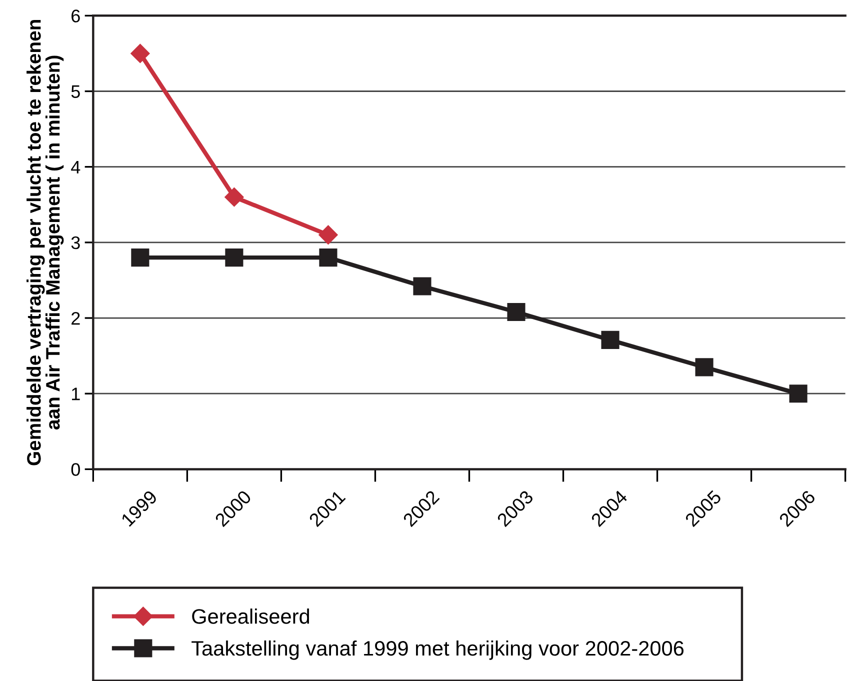 The height and width of the screenshot is (681, 847). I want to click on y-tick-label: 4, so click(75, 167).